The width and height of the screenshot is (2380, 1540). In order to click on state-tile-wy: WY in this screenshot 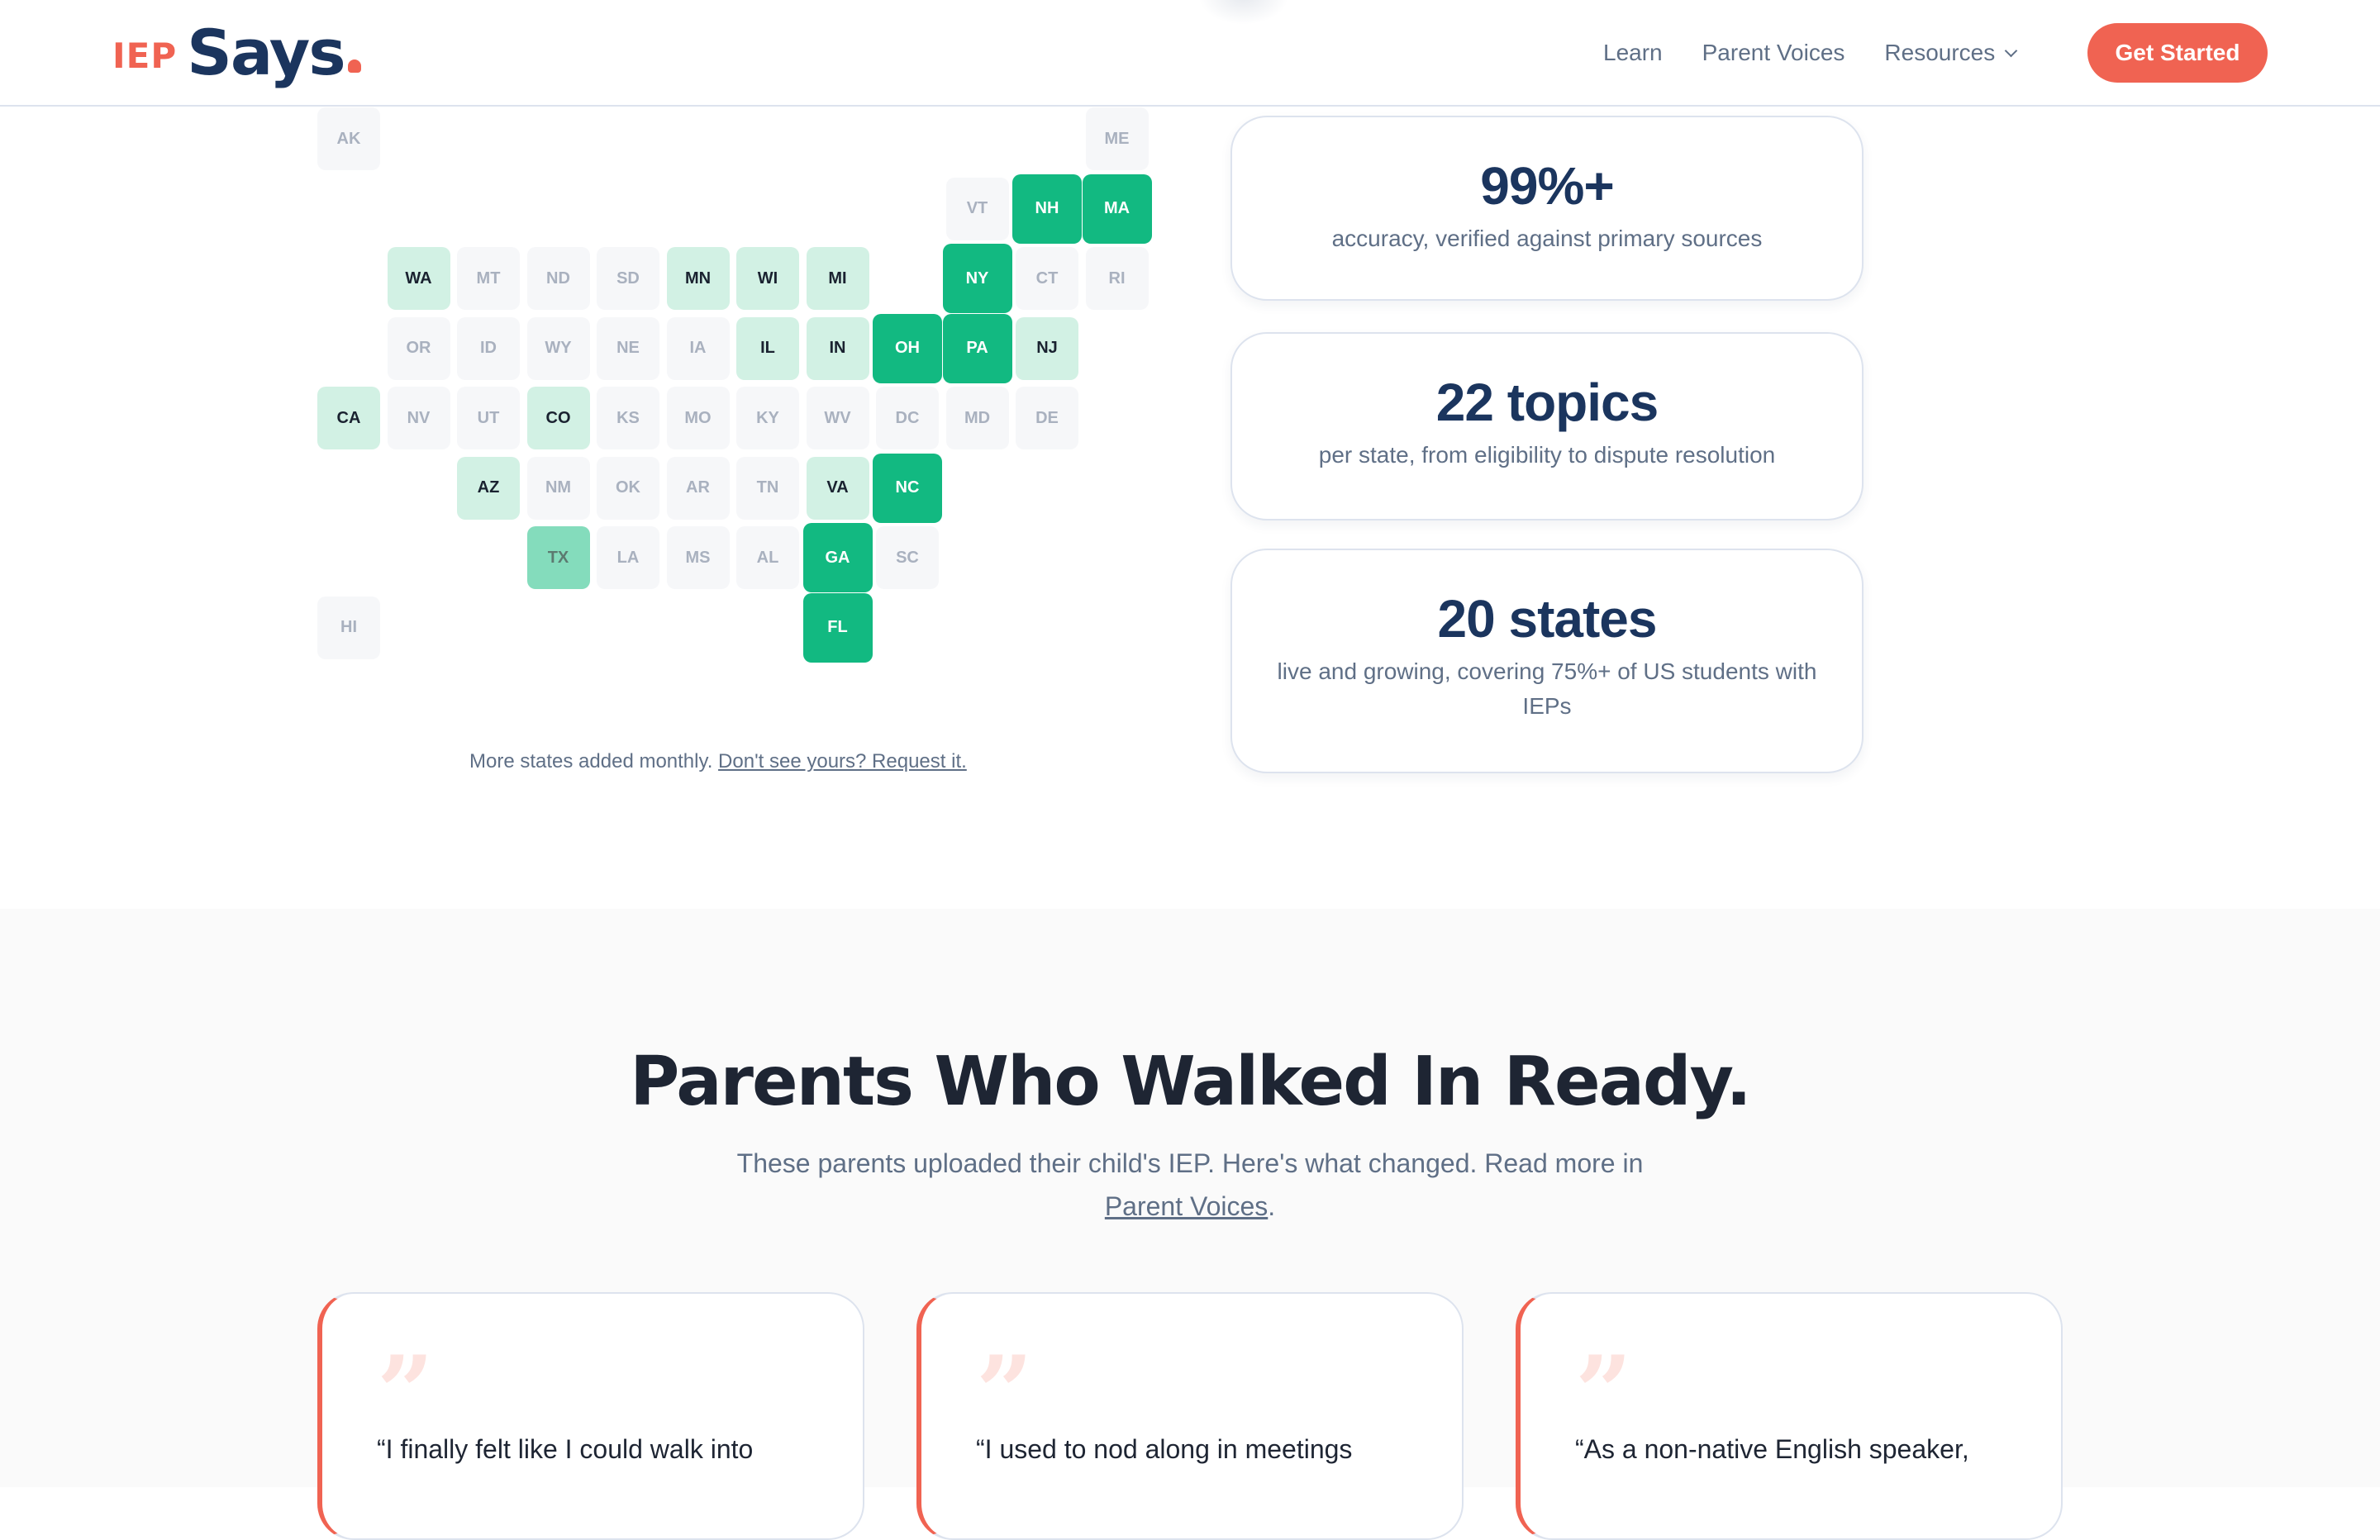, I will do `click(558, 348)`.